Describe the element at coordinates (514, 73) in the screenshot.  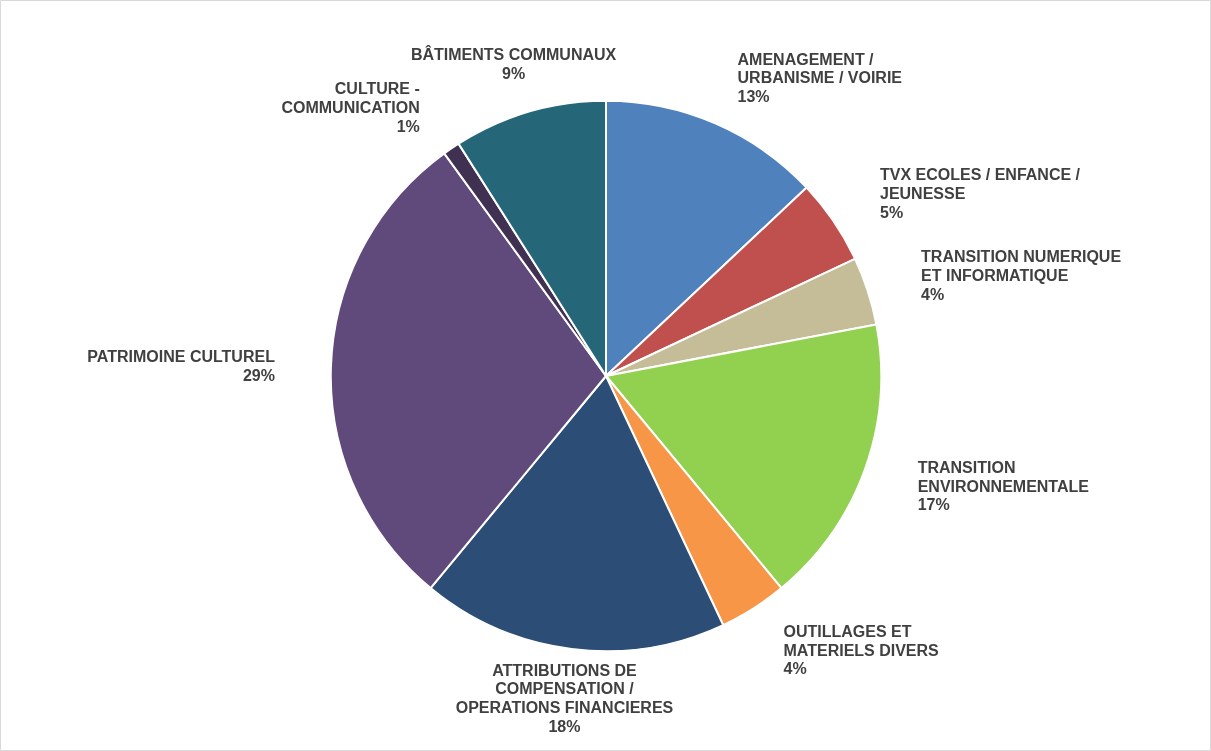
I see `data-label: 9%` at that location.